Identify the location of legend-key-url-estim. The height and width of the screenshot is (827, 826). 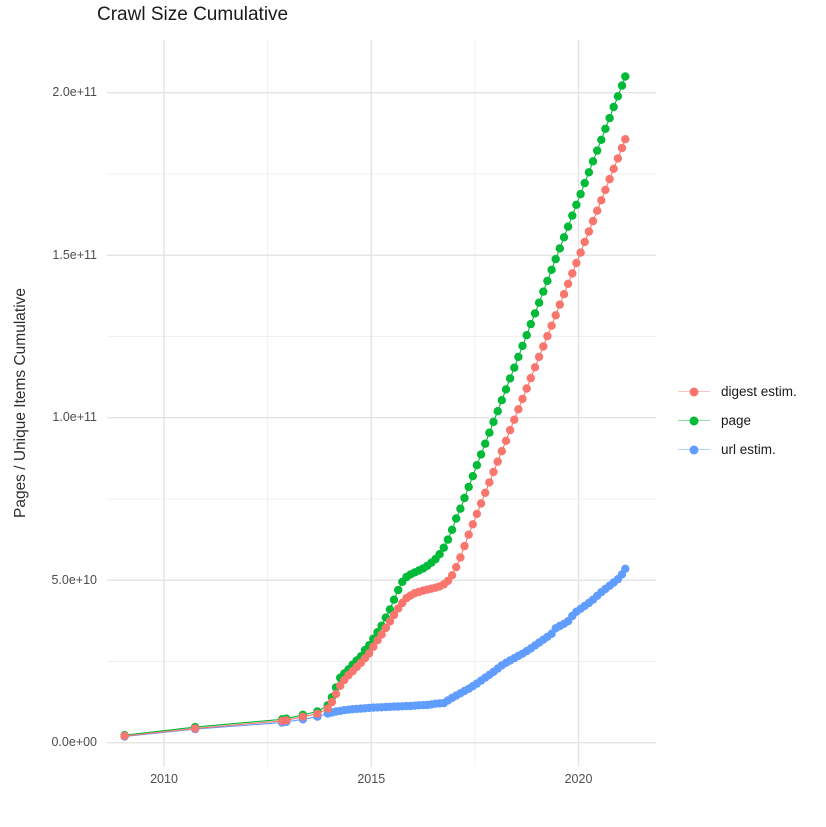
(694, 449).